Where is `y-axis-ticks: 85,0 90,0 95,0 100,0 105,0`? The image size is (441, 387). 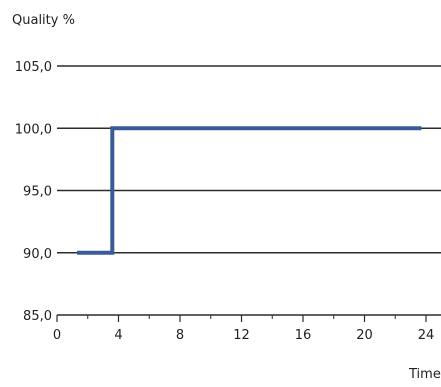 y-axis-ticks: 85,0 90,0 95,0 100,0 105,0 is located at coordinates (33, 192).